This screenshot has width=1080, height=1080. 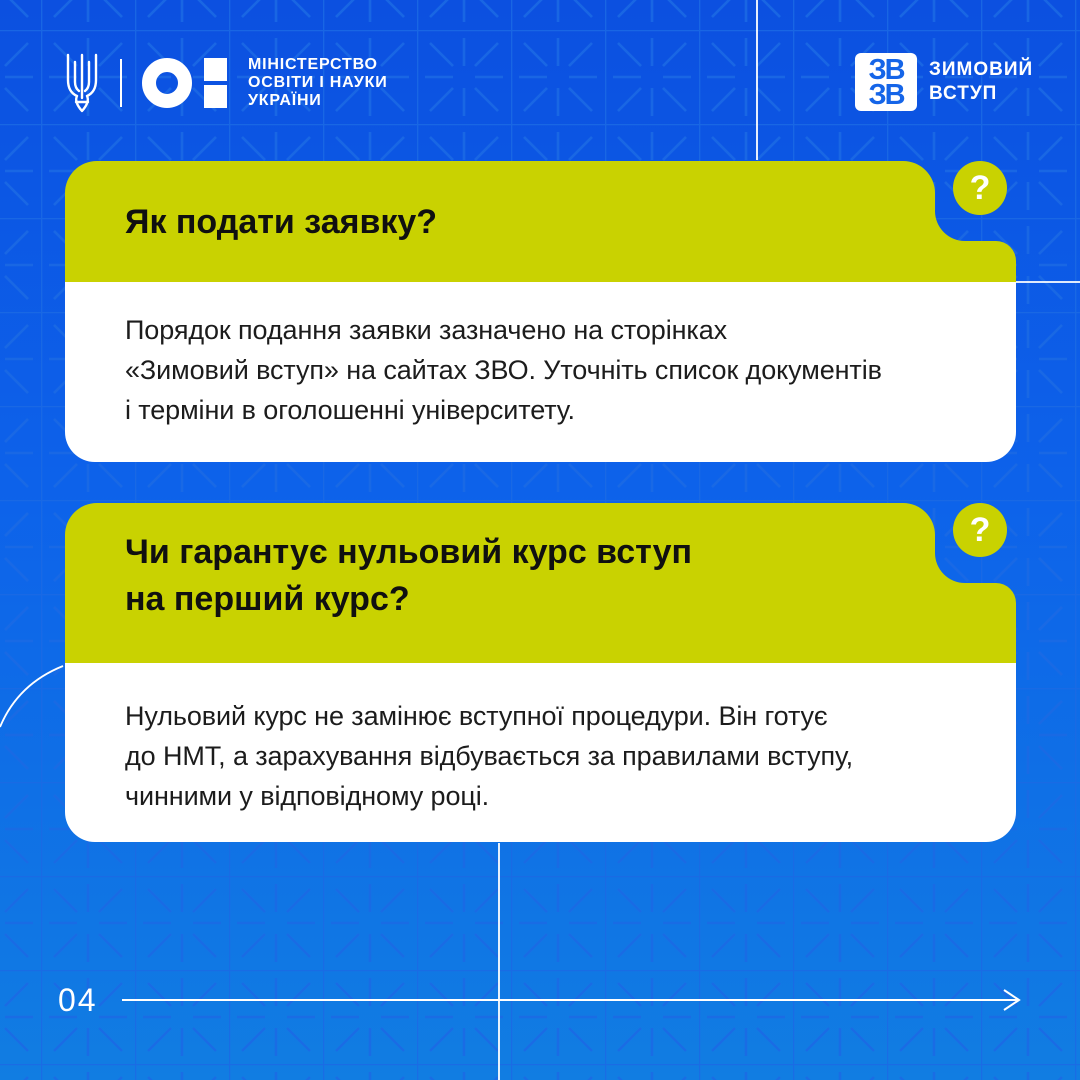 I want to click on winter-admission-line: ВСТУП, so click(x=963, y=93).